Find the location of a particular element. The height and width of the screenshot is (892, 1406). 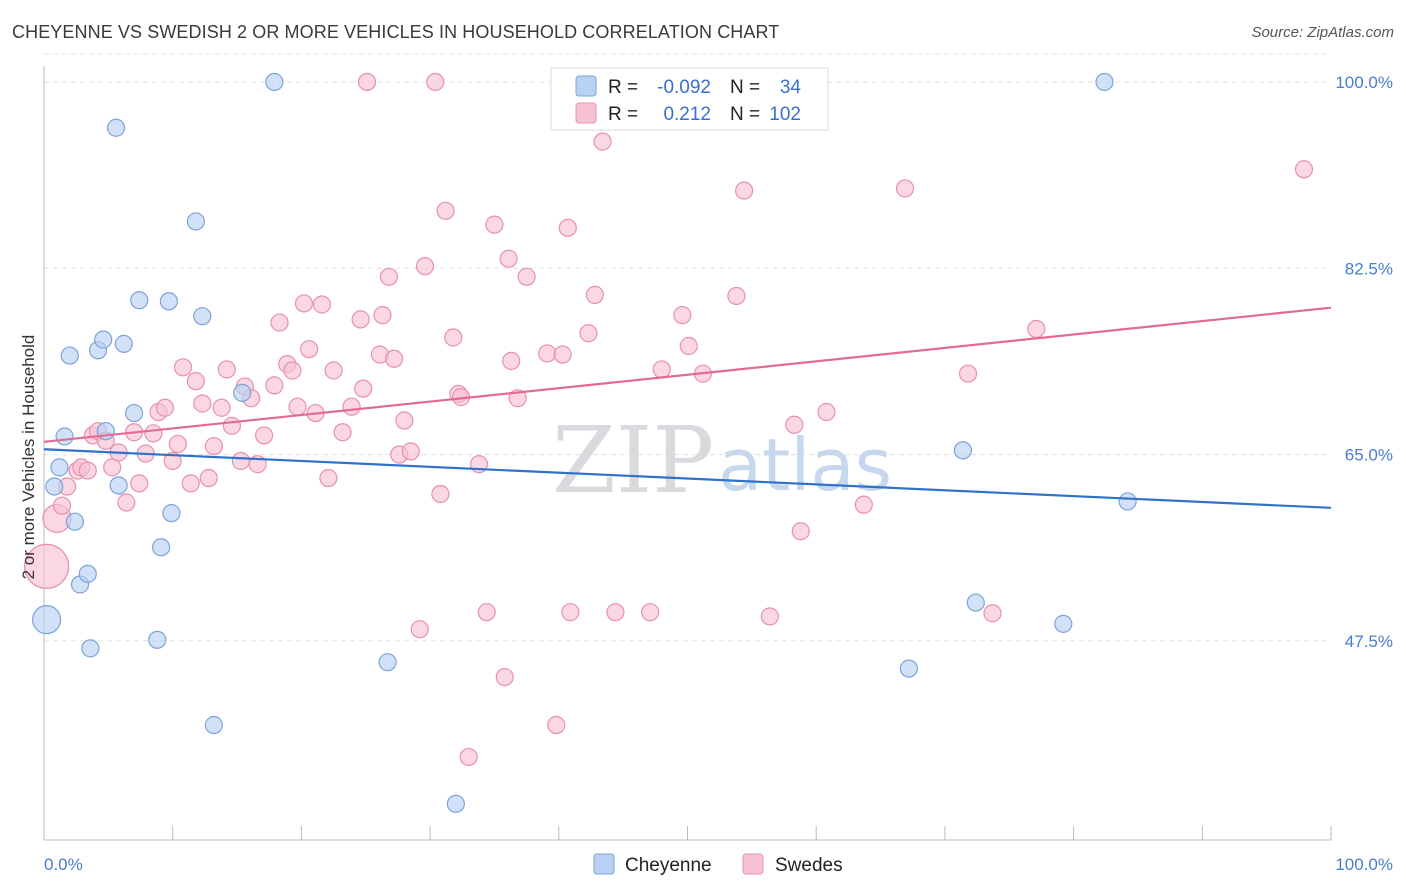

legend-r-value-swedes: 0.212 is located at coordinates (687, 114).